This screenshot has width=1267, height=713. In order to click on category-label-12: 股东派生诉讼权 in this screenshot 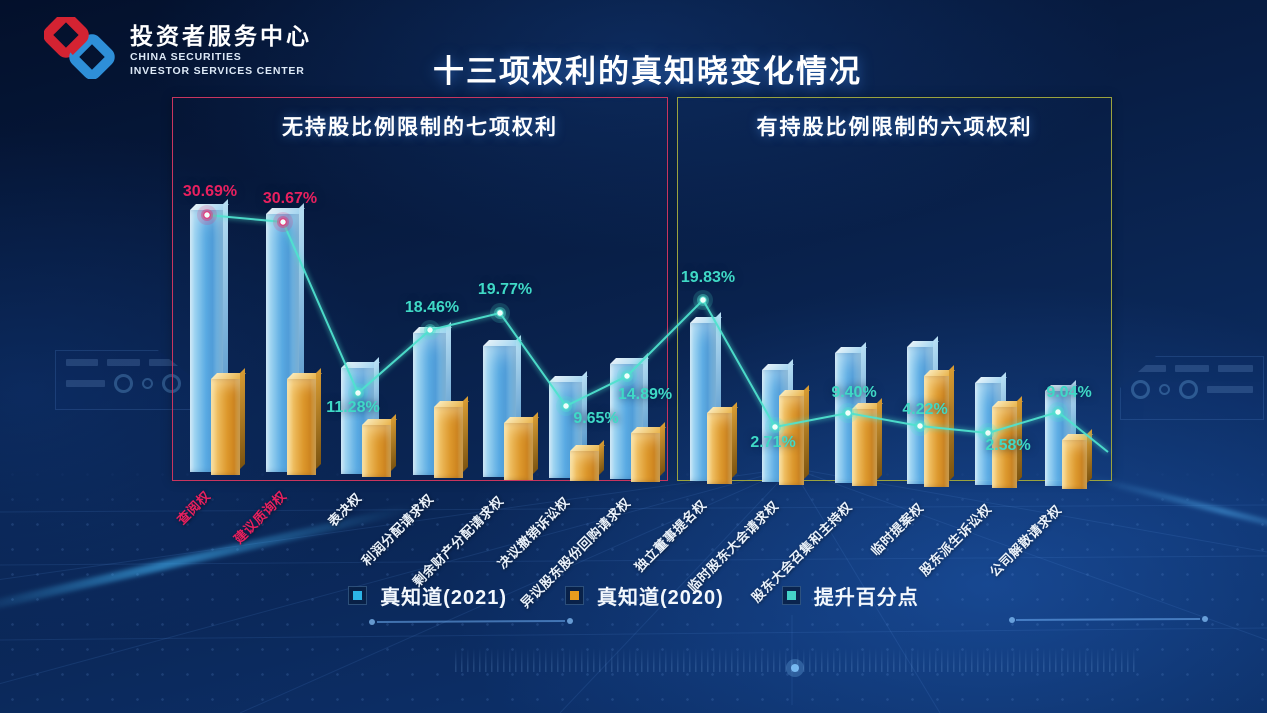, I will do `click(956, 540)`.